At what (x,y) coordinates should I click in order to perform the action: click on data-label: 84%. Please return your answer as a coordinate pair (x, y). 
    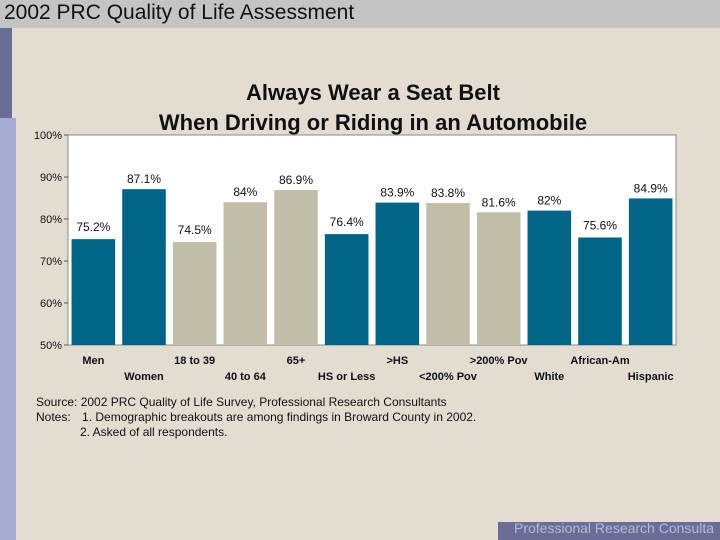
    Looking at the image, I should click on (245, 192).